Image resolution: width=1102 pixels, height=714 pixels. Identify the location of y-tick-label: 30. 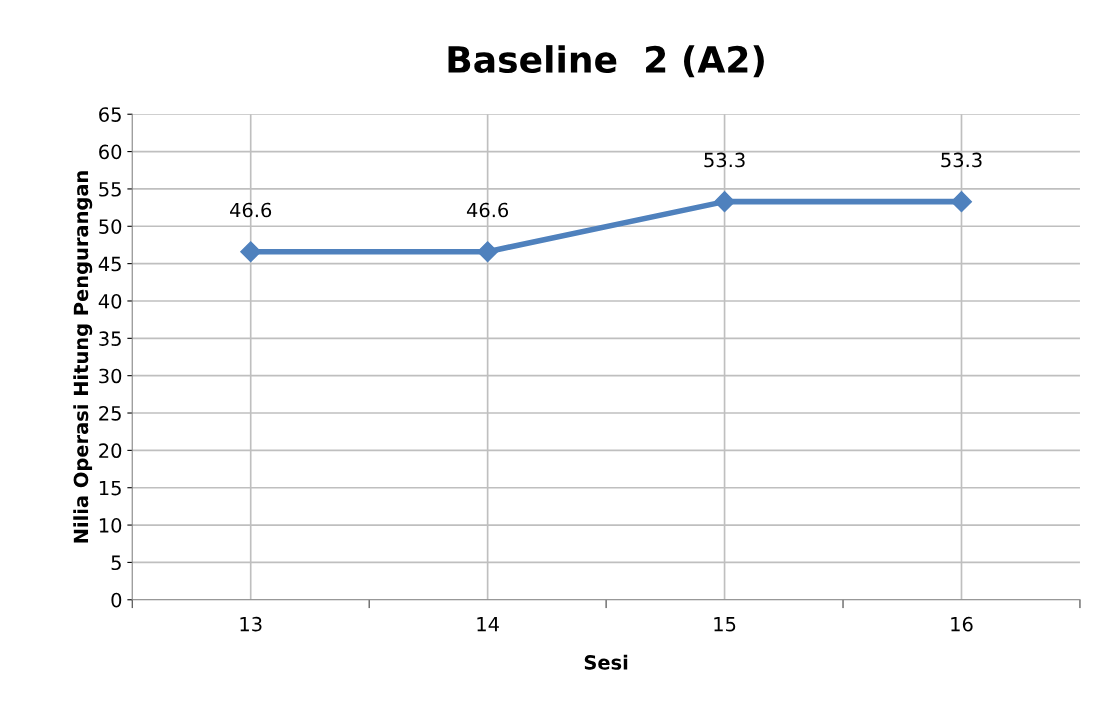
(110, 376).